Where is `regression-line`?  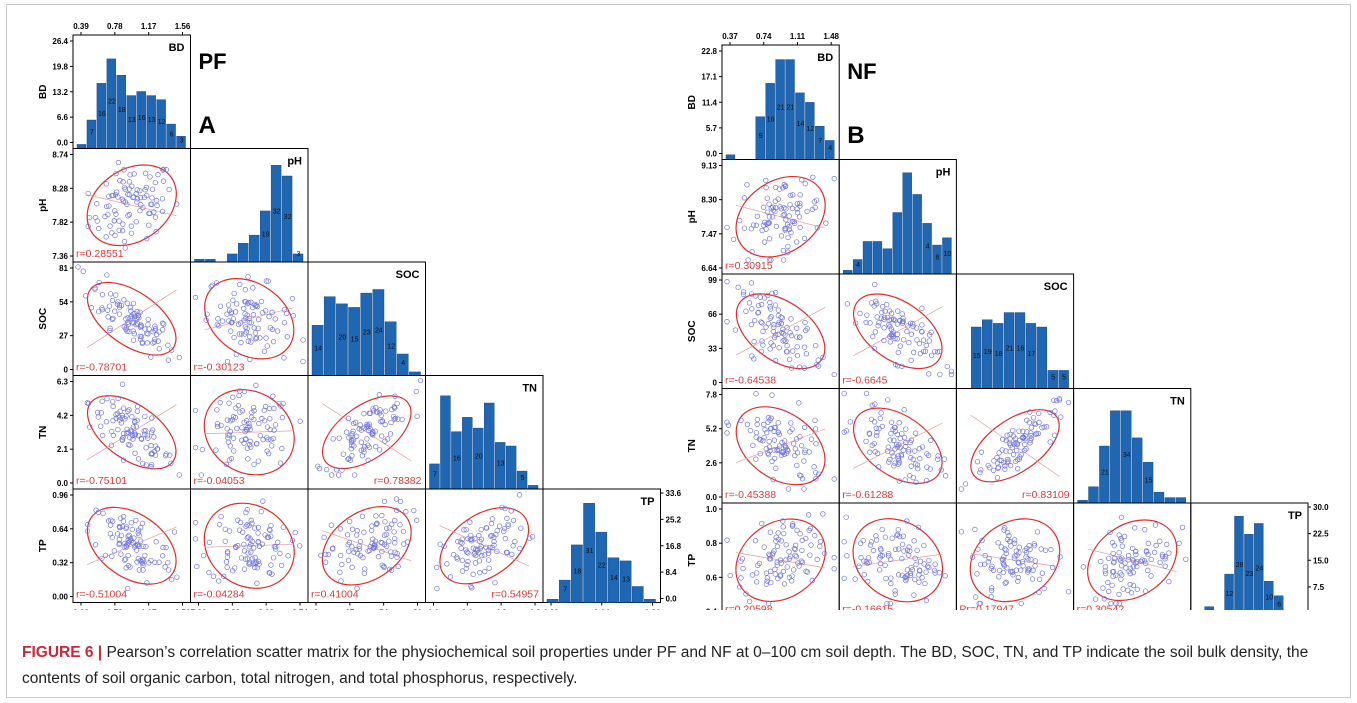 regression-line is located at coordinates (132, 205).